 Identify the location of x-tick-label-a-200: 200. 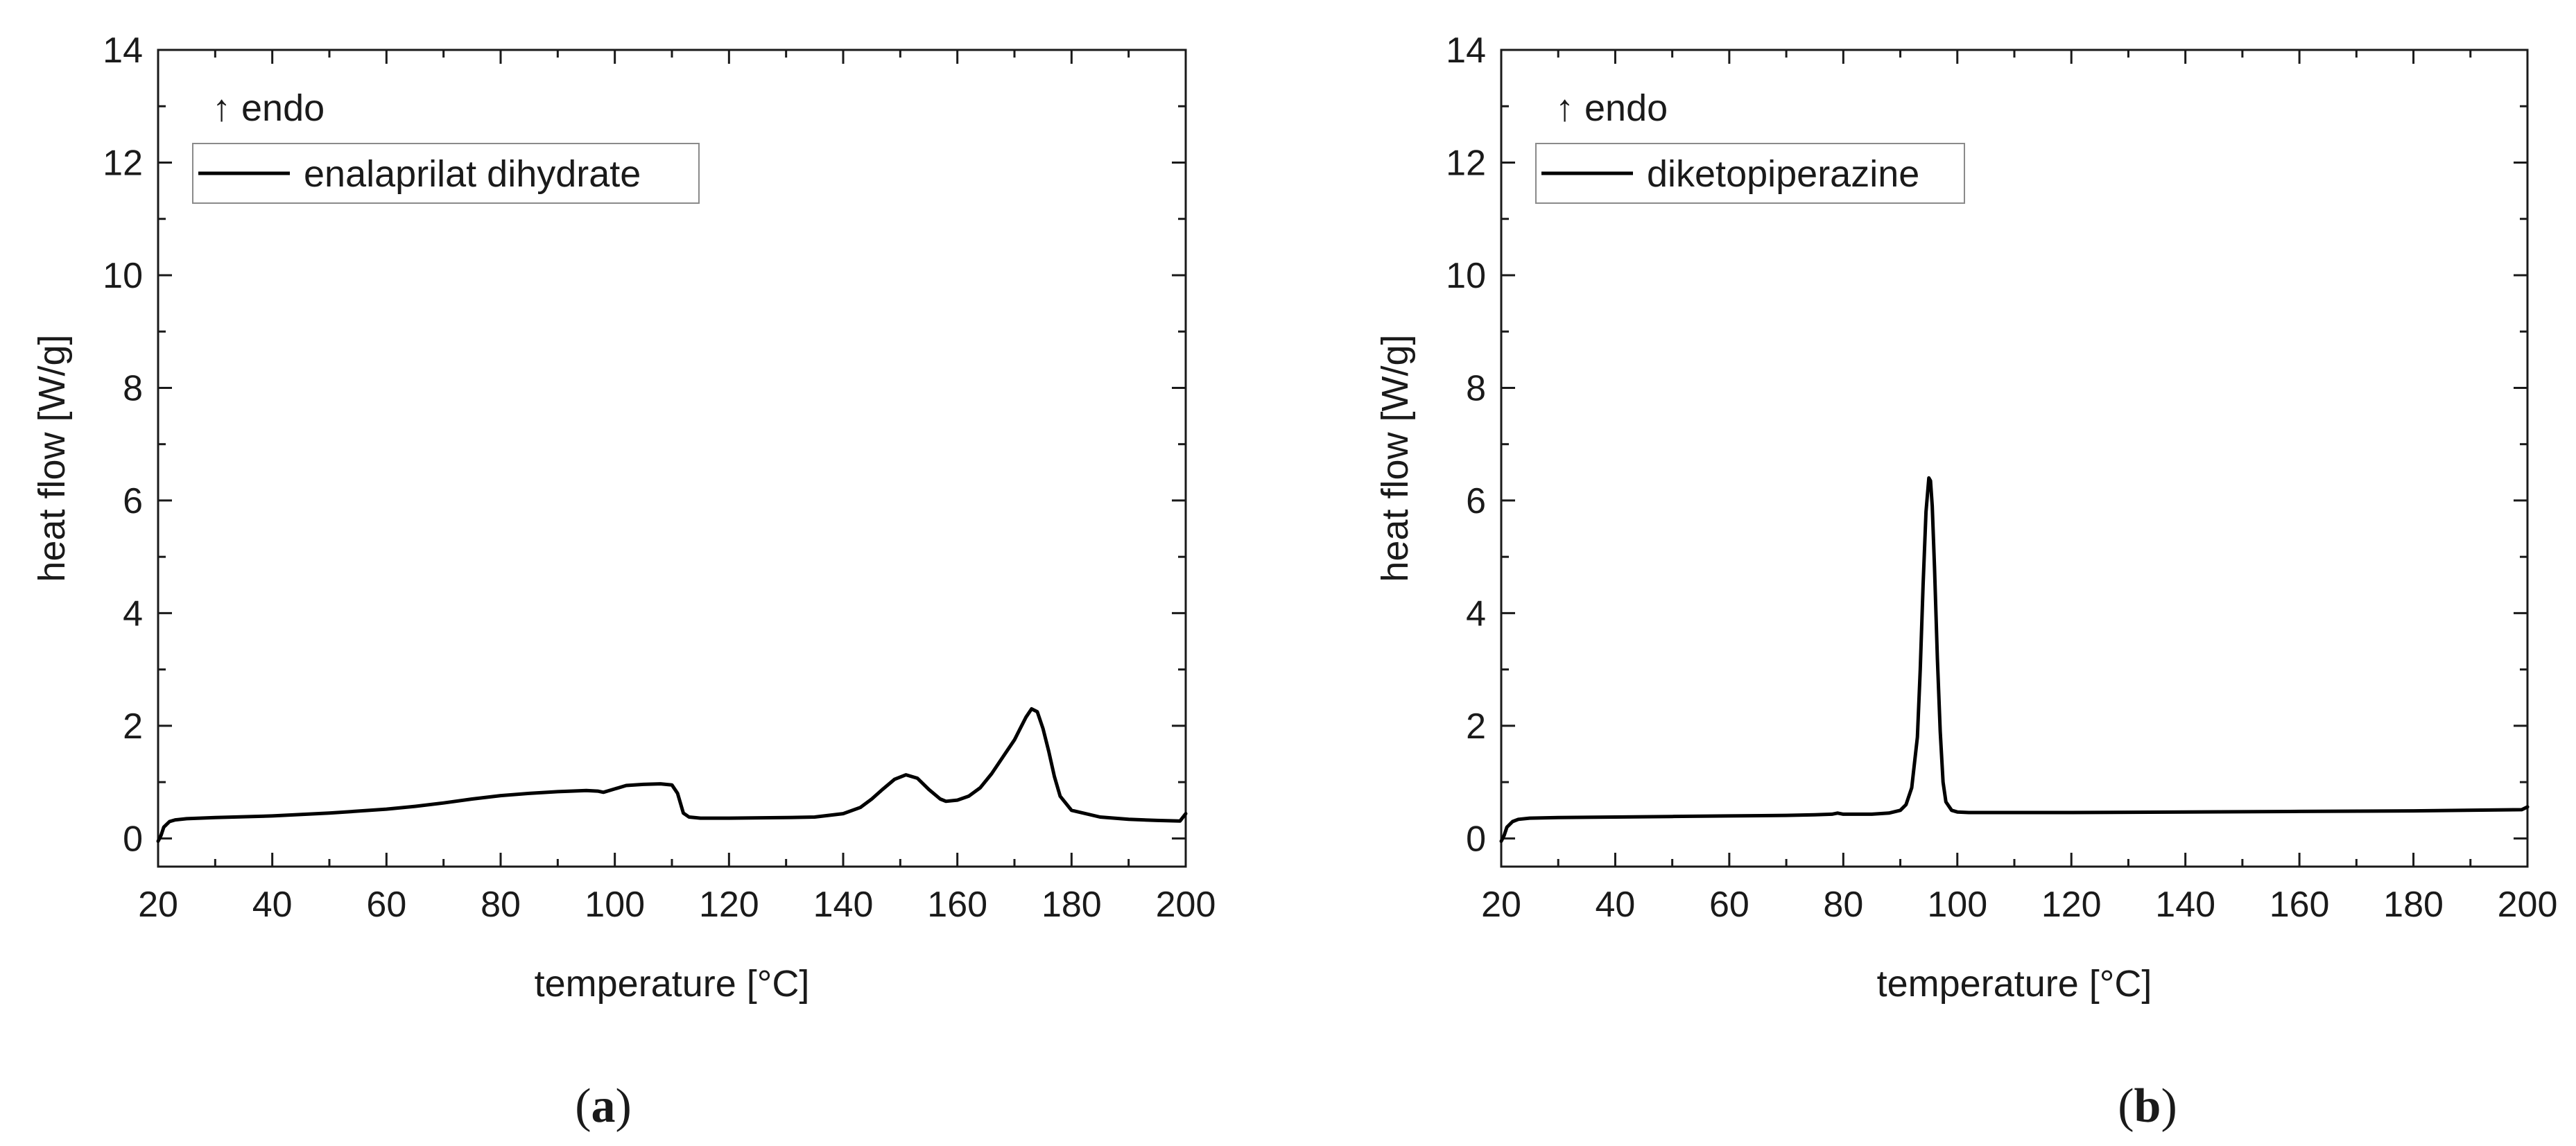
(1186, 905).